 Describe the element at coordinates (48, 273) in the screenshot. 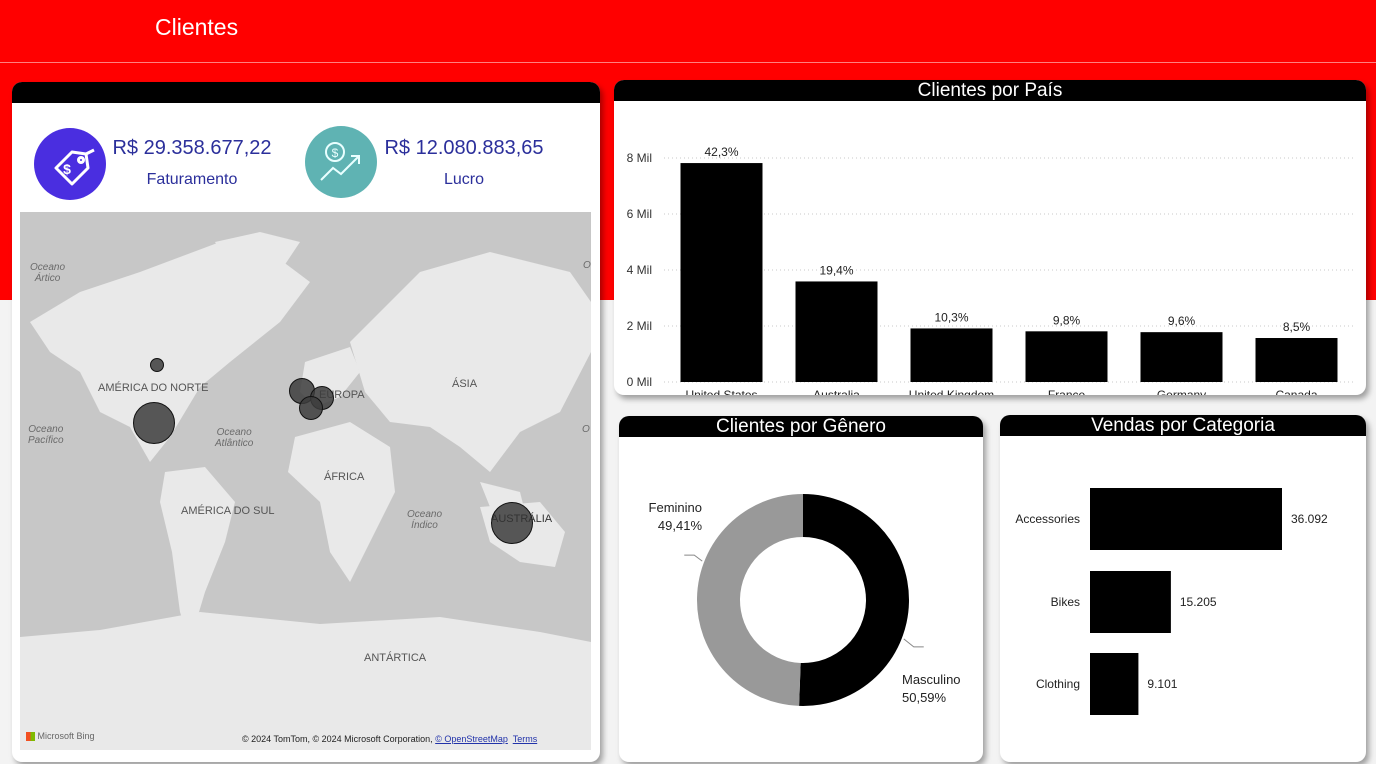

I see `ocean-label-arctic: Oceano Ártico` at that location.